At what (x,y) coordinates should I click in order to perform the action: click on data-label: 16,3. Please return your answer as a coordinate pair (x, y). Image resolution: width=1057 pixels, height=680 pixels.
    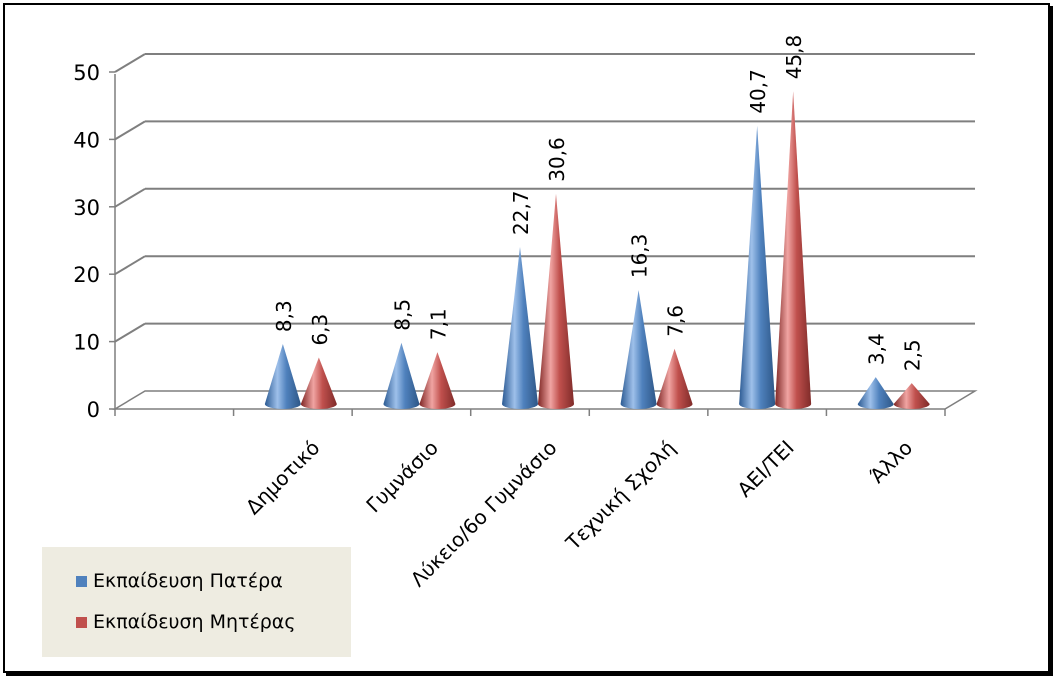
    Looking at the image, I should click on (640, 256).